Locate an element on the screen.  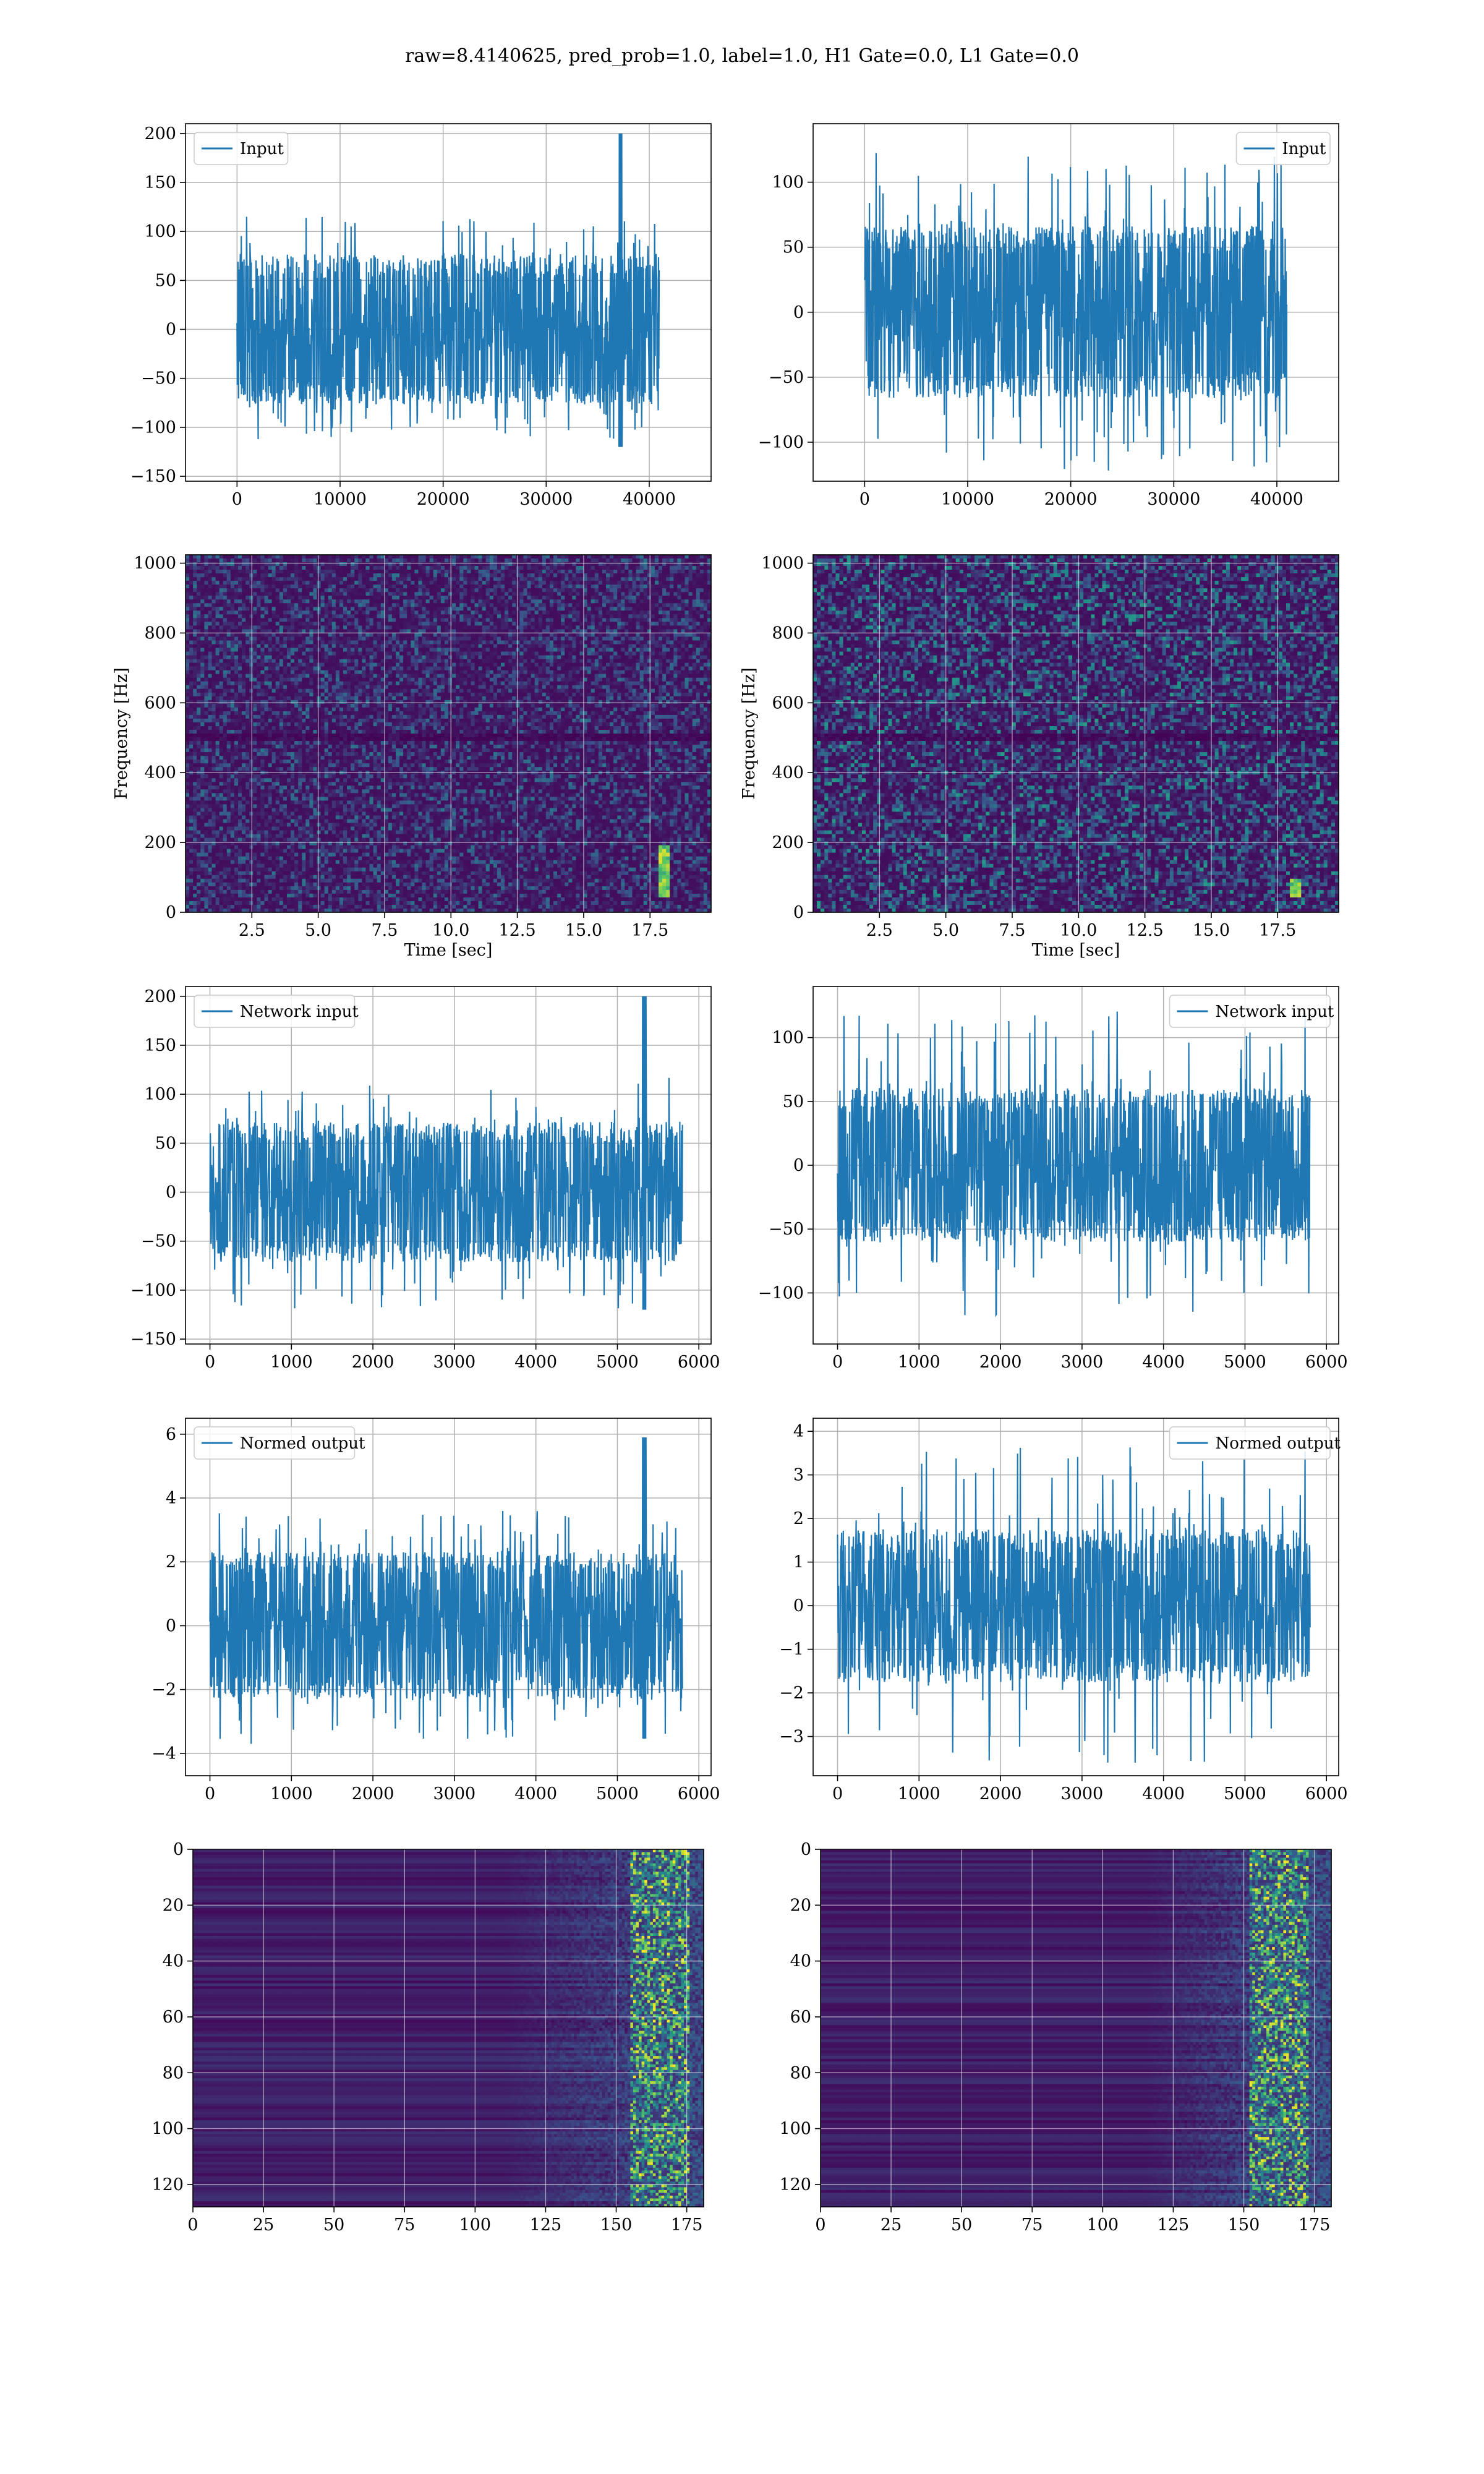
y-tick-label: 800 is located at coordinates (788, 633).